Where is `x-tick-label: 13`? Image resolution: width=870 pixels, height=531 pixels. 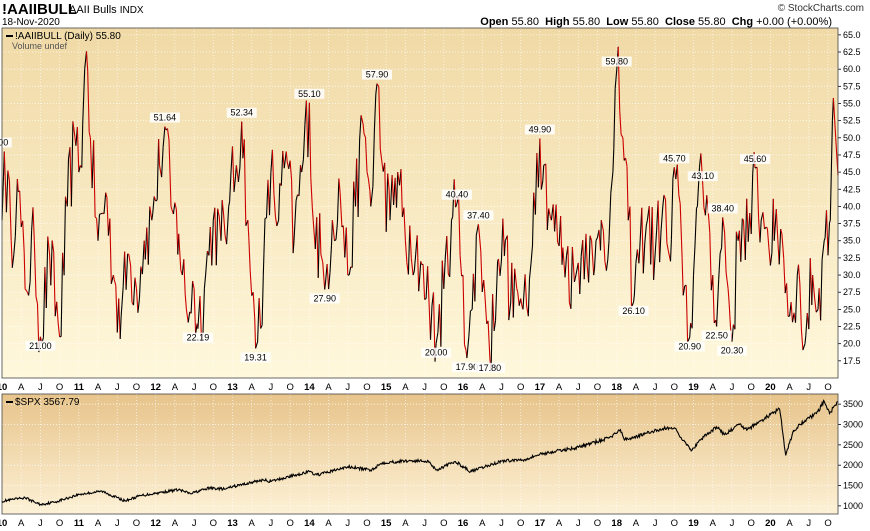 x-tick-label: 13 is located at coordinates (232, 523).